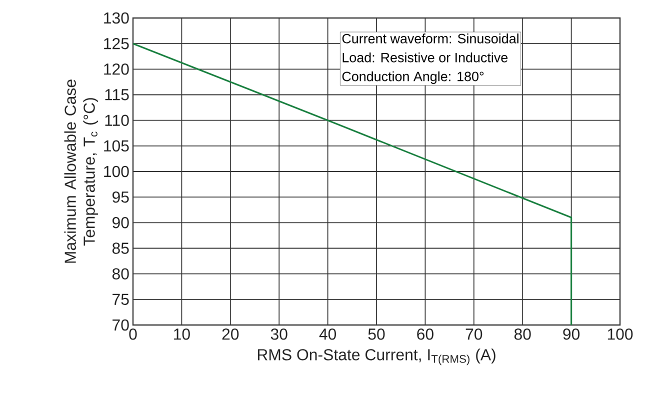 Image resolution: width=657 pixels, height=404 pixels. I want to click on y-tick-label: 110, so click(117, 120).